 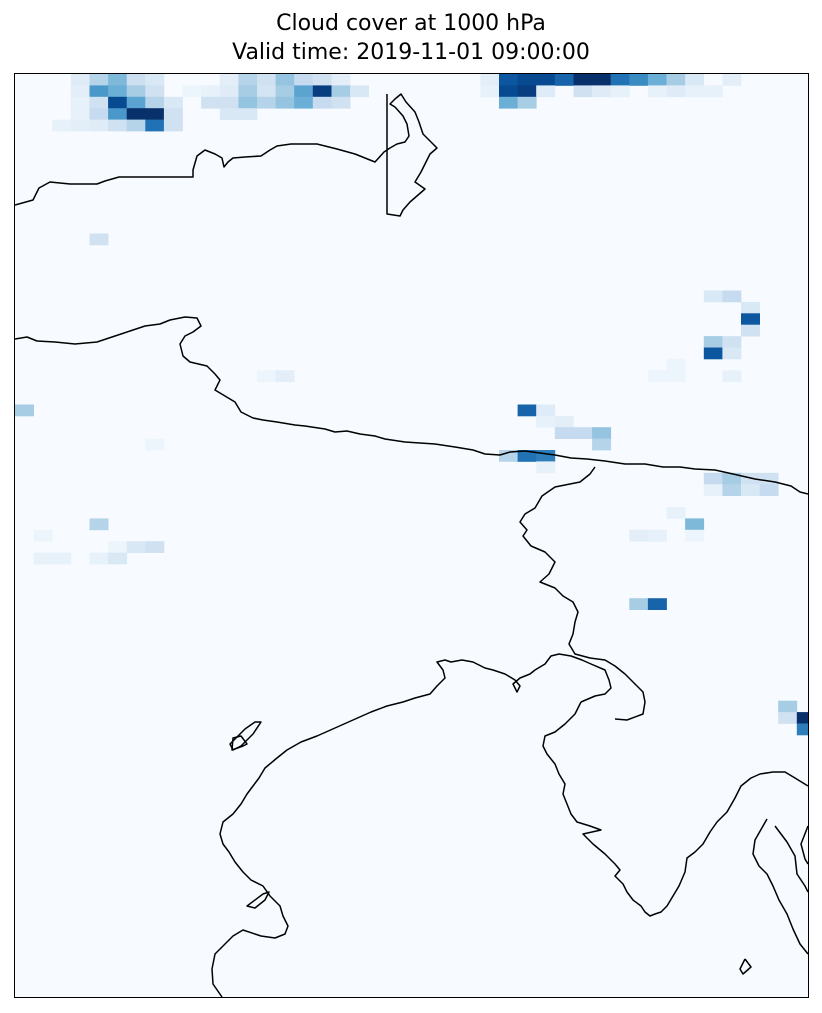 What do you see at coordinates (407, 144) in the screenshot?
I see `border-line-northeast` at bounding box center [407, 144].